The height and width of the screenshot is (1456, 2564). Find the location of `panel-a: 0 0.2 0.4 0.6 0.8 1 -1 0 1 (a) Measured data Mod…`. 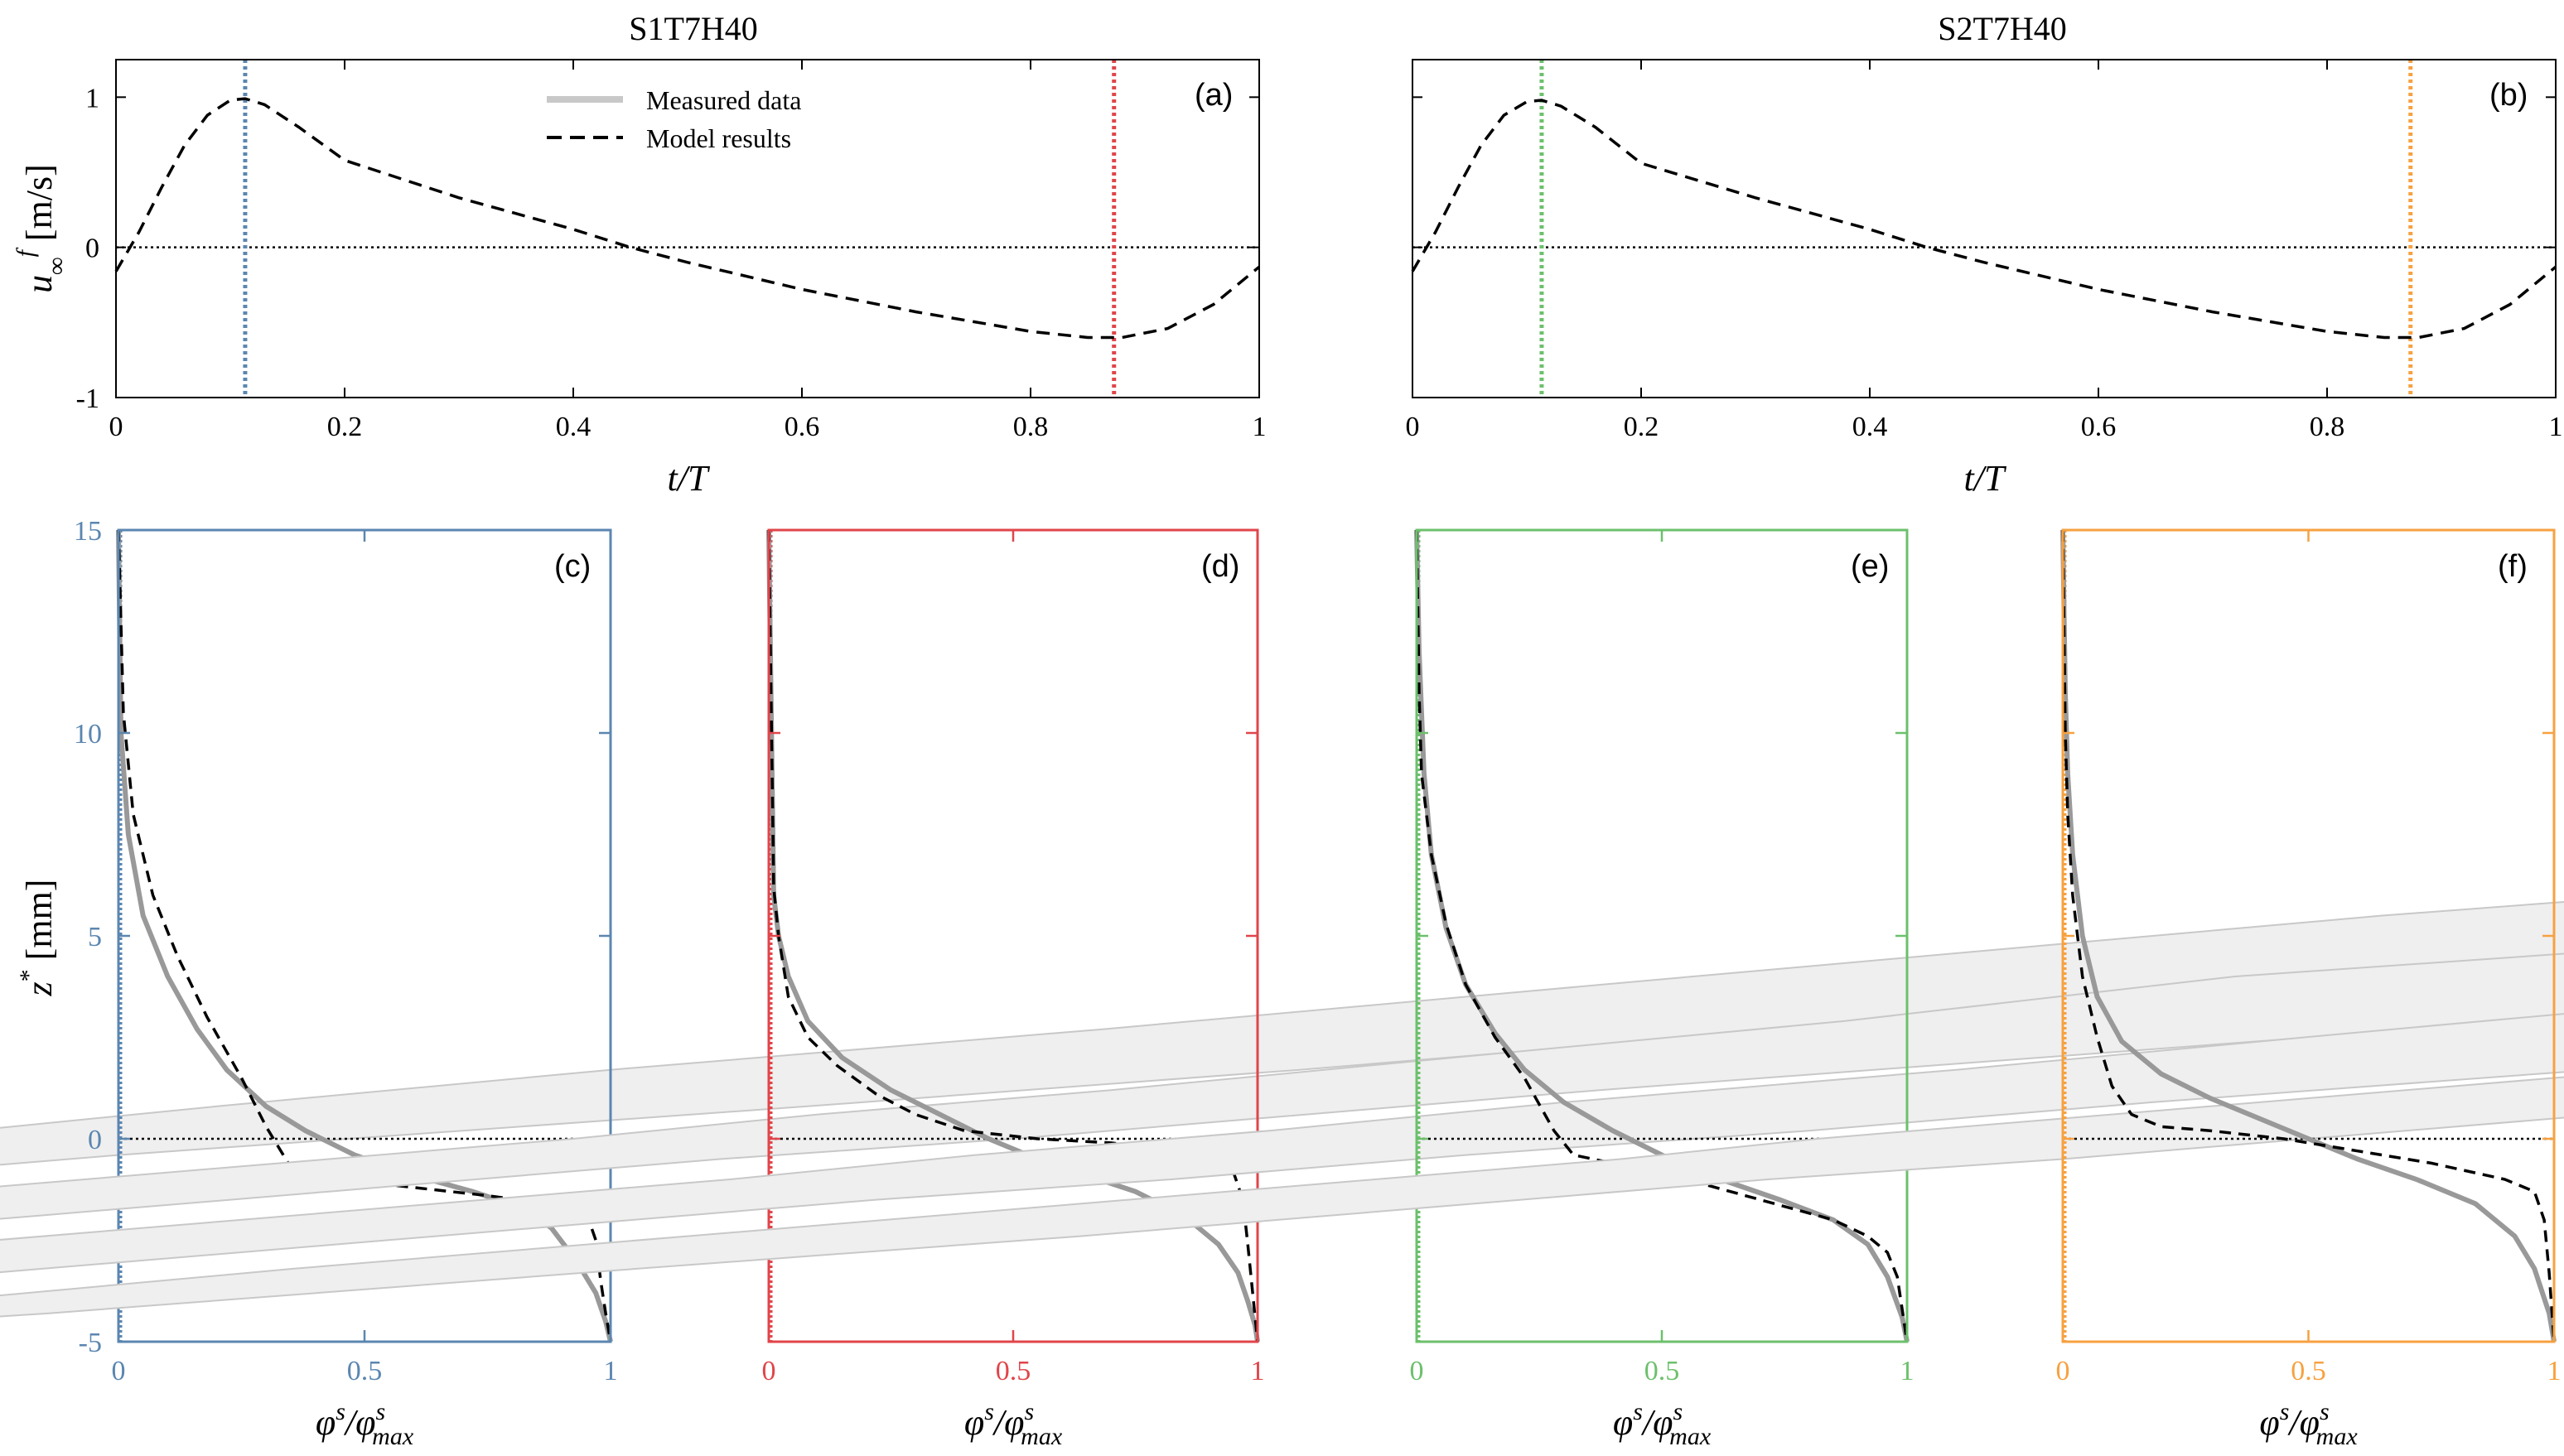

panel-a: 0 0.2 0.4 0.6 0.8 1 -1 0 1 (a) Measured data Mod… is located at coordinates (640, 279).